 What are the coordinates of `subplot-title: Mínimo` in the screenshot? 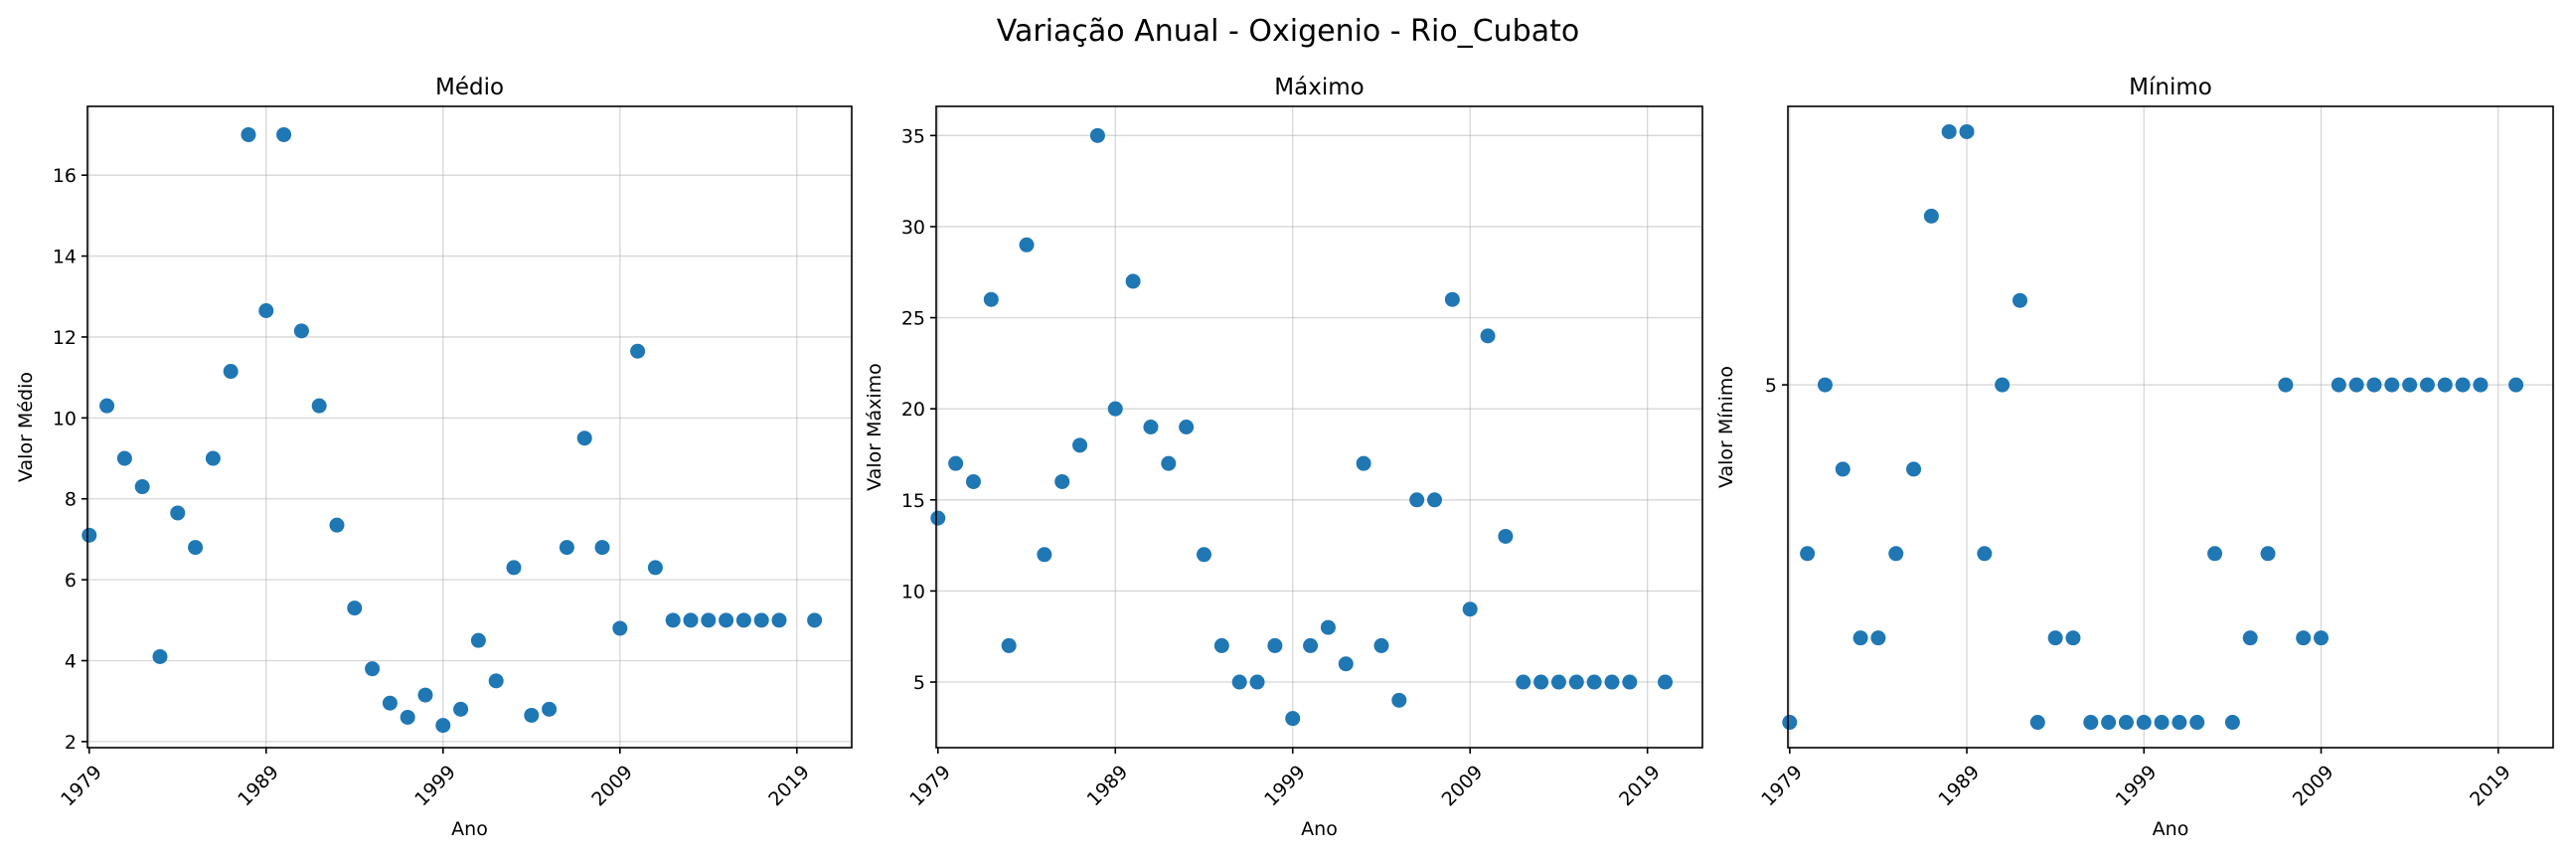 It's located at (2170, 87).